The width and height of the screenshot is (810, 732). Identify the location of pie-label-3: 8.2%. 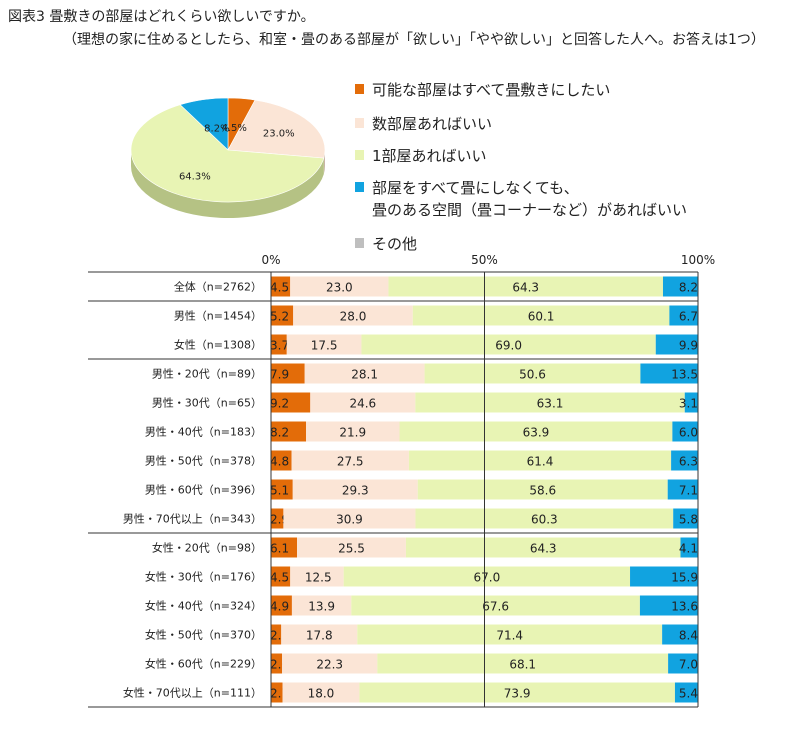
(216, 128).